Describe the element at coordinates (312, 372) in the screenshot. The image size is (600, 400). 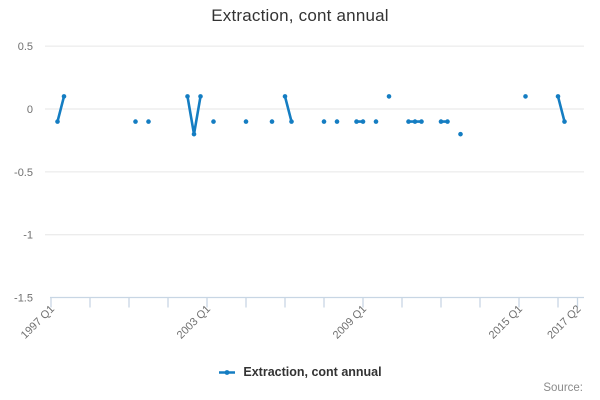
I see `legend-label: Extraction, cont annual` at that location.